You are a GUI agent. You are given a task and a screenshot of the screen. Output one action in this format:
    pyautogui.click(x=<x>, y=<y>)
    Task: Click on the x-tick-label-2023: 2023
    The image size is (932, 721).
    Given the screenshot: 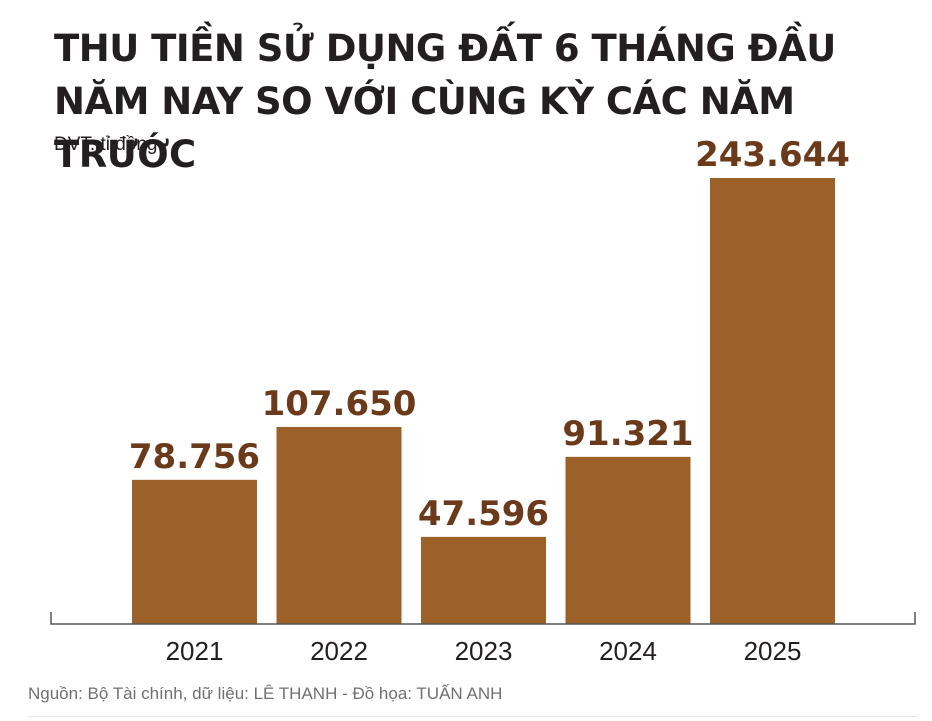 What is the action you would take?
    pyautogui.click(x=484, y=651)
    